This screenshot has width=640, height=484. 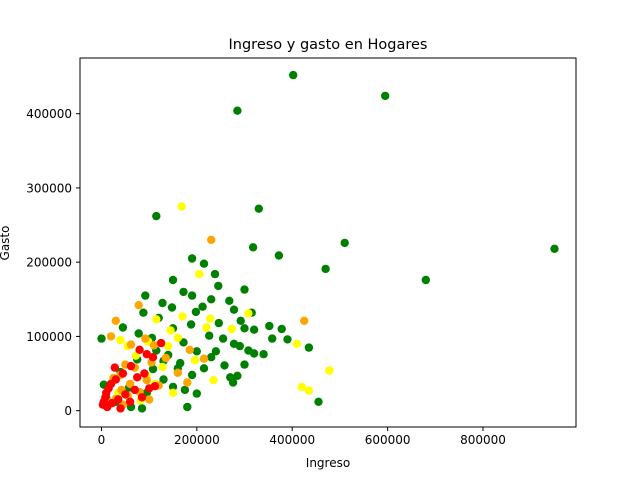 I want to click on y-tick-label: 0, so click(x=68, y=411).